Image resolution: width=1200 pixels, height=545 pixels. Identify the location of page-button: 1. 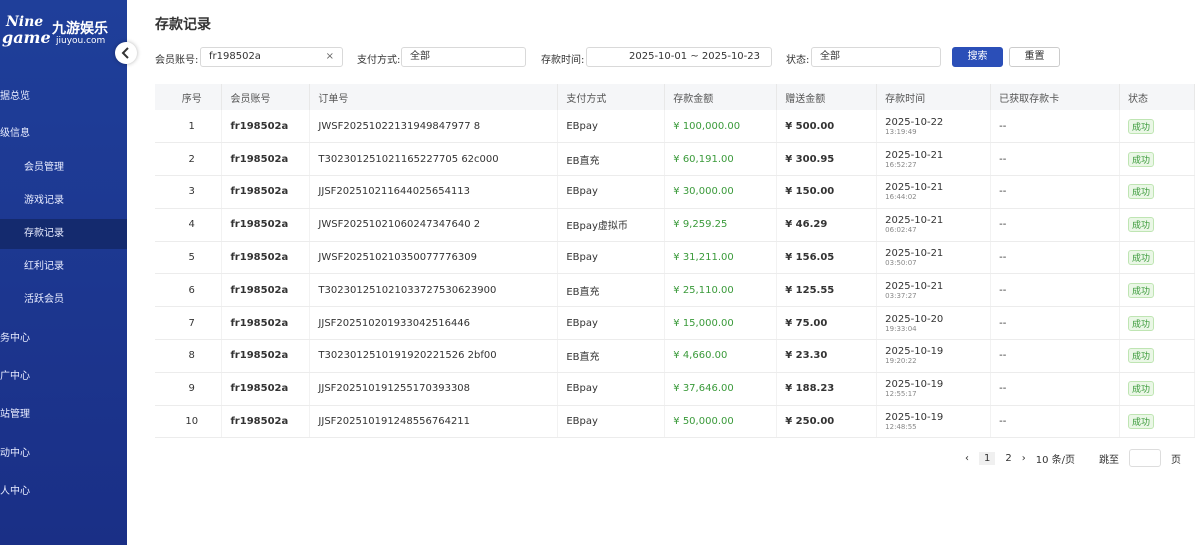
(987, 458).